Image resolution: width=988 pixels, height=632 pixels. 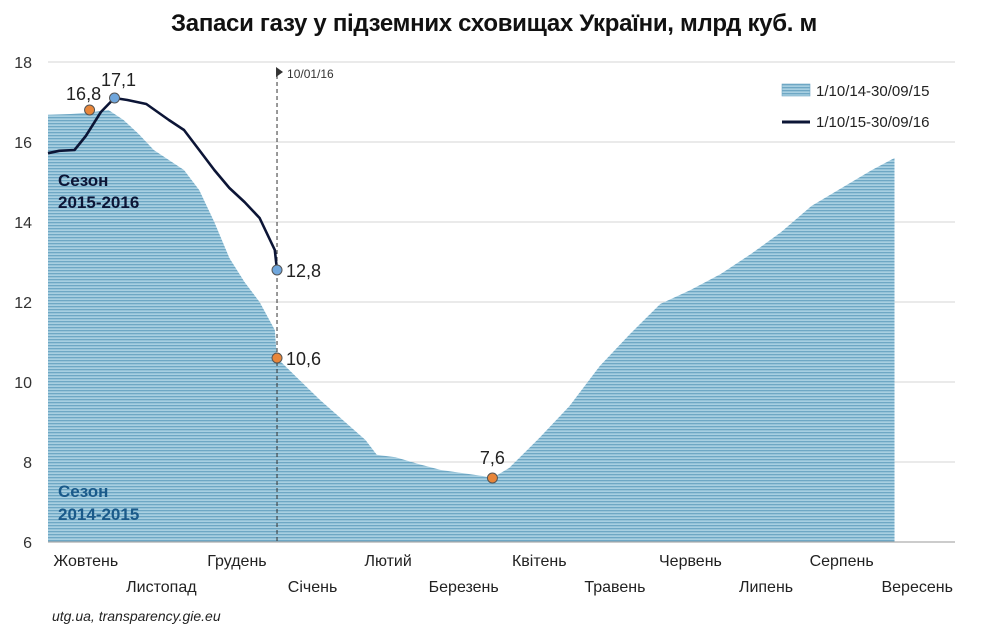 What do you see at coordinates (766, 587) in the screenshot?
I see `x-tick-label: Липень` at bounding box center [766, 587].